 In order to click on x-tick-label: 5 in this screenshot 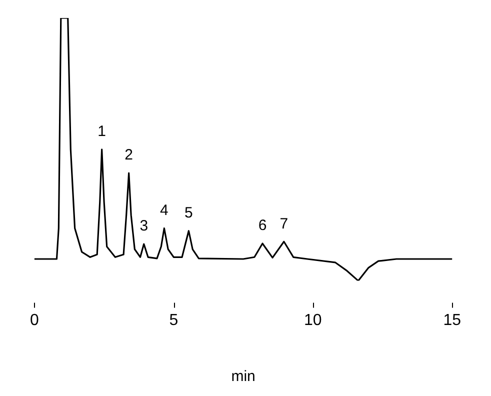, I will do `click(173, 320)`.